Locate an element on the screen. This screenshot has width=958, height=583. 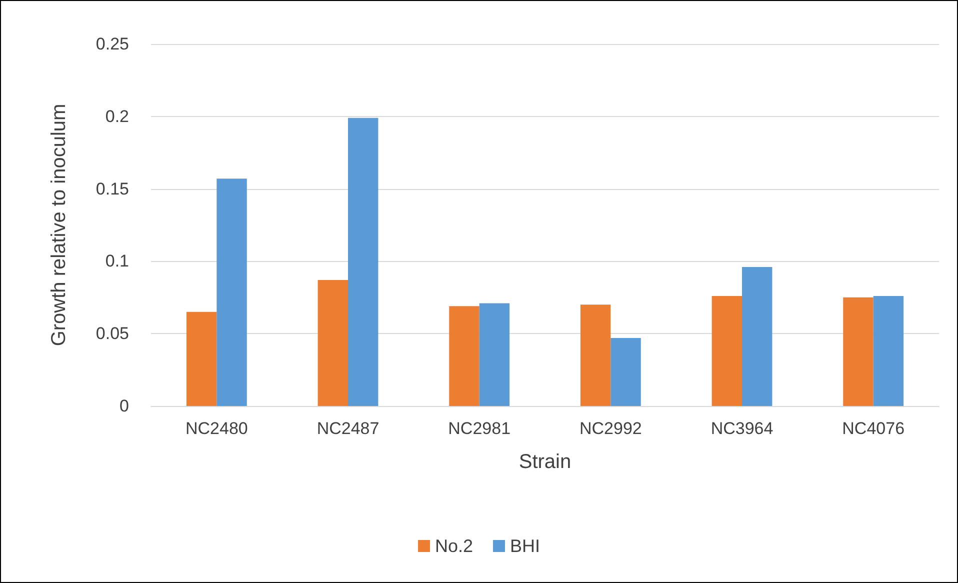
y-tick-label: 0.15 is located at coordinates (112, 188).